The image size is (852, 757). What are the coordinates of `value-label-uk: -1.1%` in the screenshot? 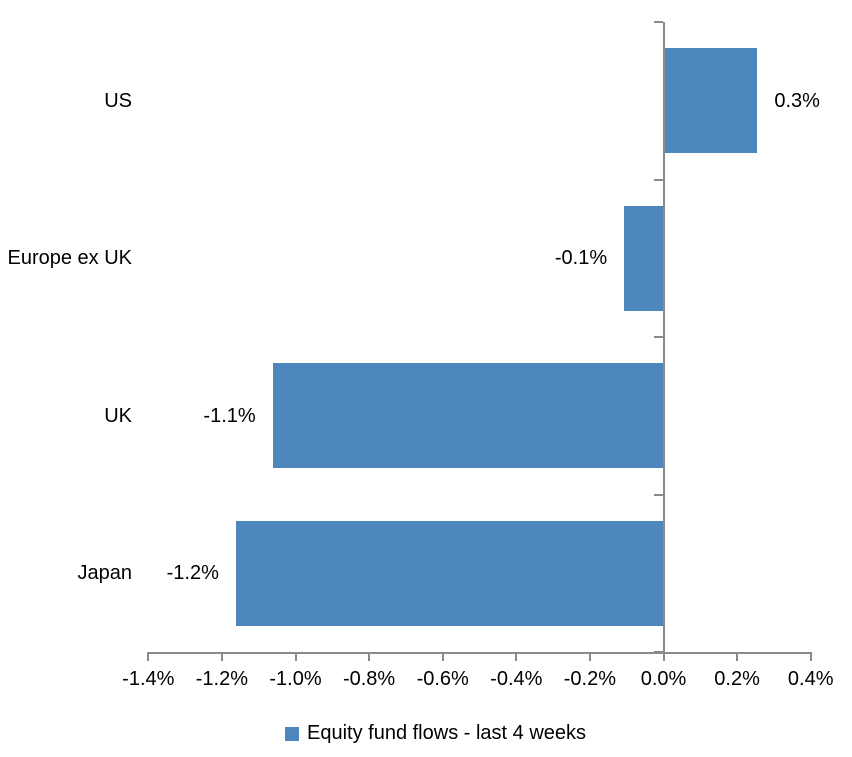 It's located at (229, 415).